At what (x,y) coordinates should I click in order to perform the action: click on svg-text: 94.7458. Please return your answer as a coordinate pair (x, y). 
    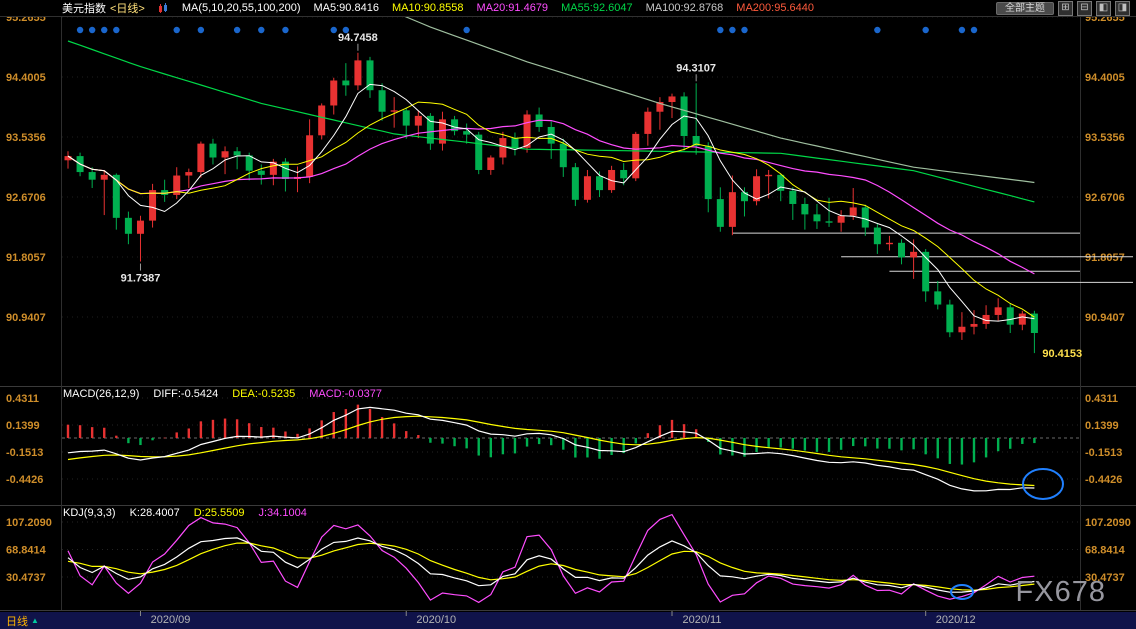
    Looking at the image, I should click on (358, 38).